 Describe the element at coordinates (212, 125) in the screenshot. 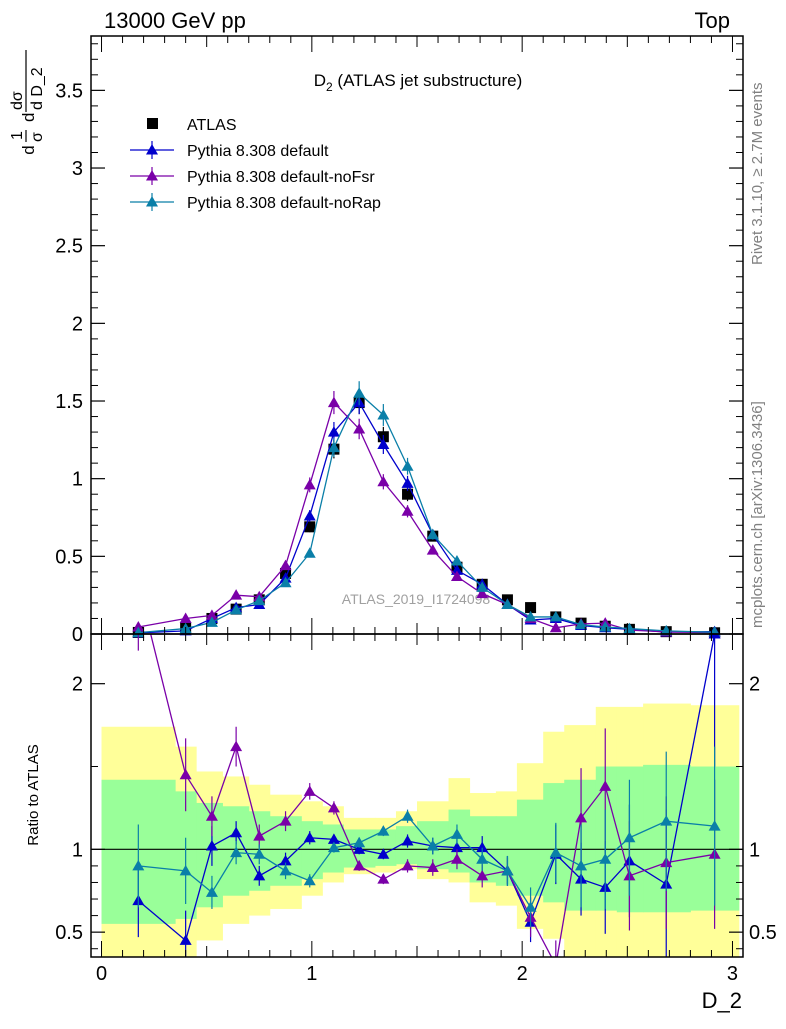

I see `legend-label: ATLAS` at that location.